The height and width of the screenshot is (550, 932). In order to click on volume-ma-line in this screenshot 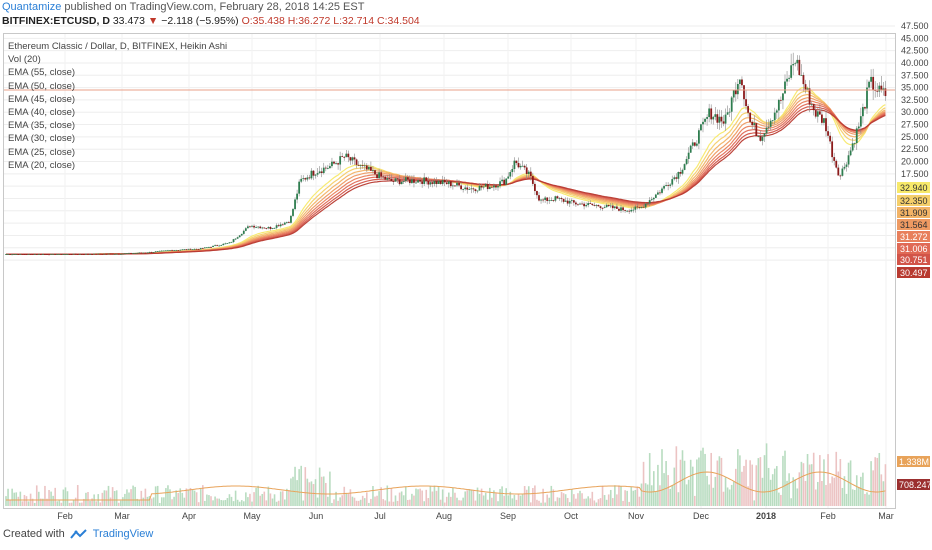, I will do `click(446, 486)`.